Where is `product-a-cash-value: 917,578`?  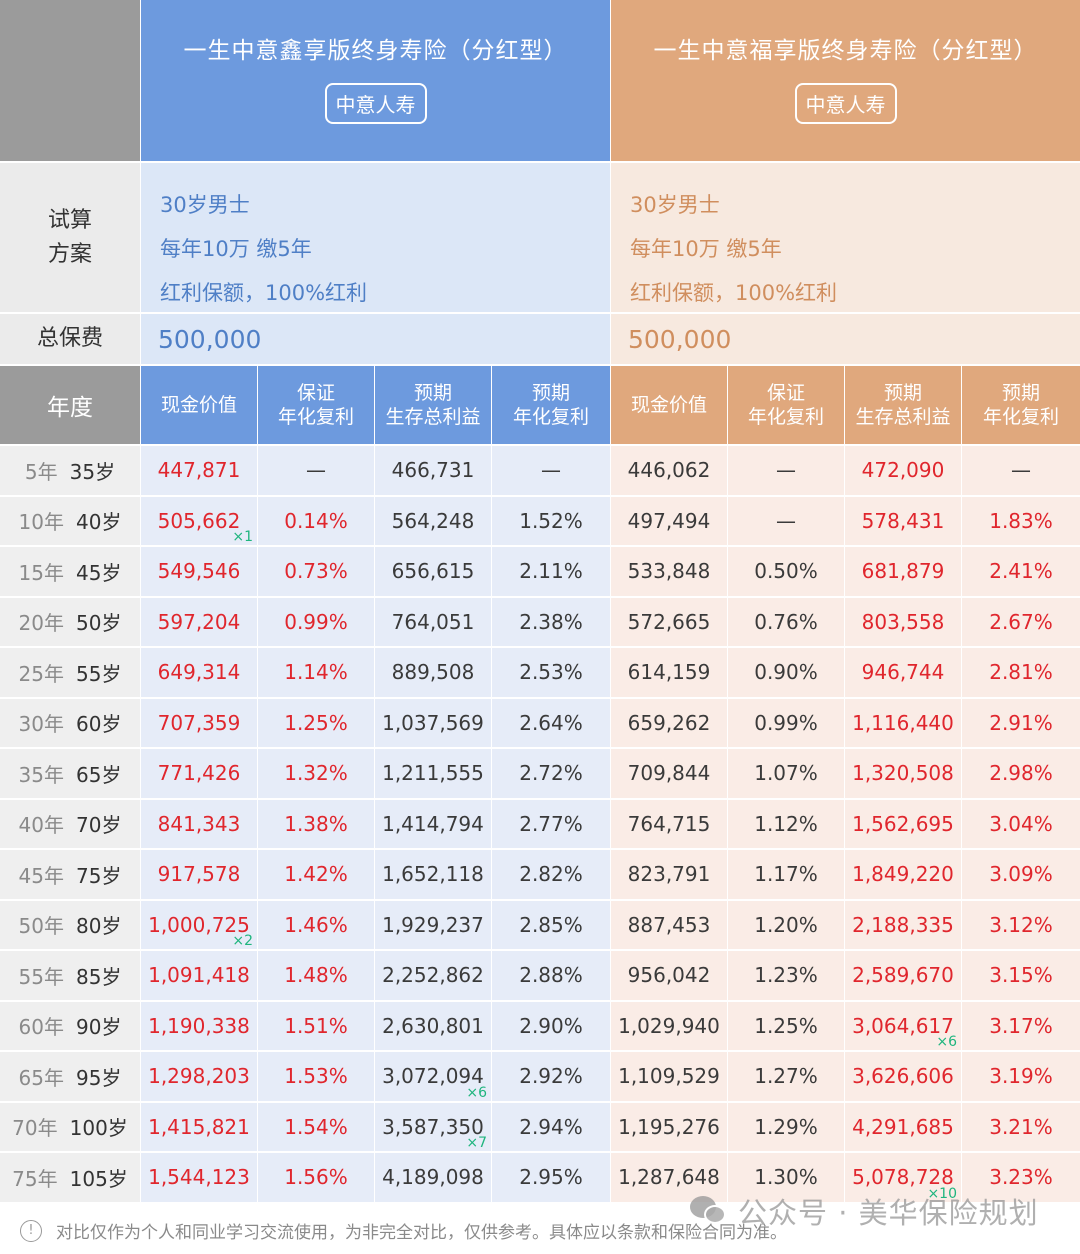 product-a-cash-value: 917,578 is located at coordinates (199, 874).